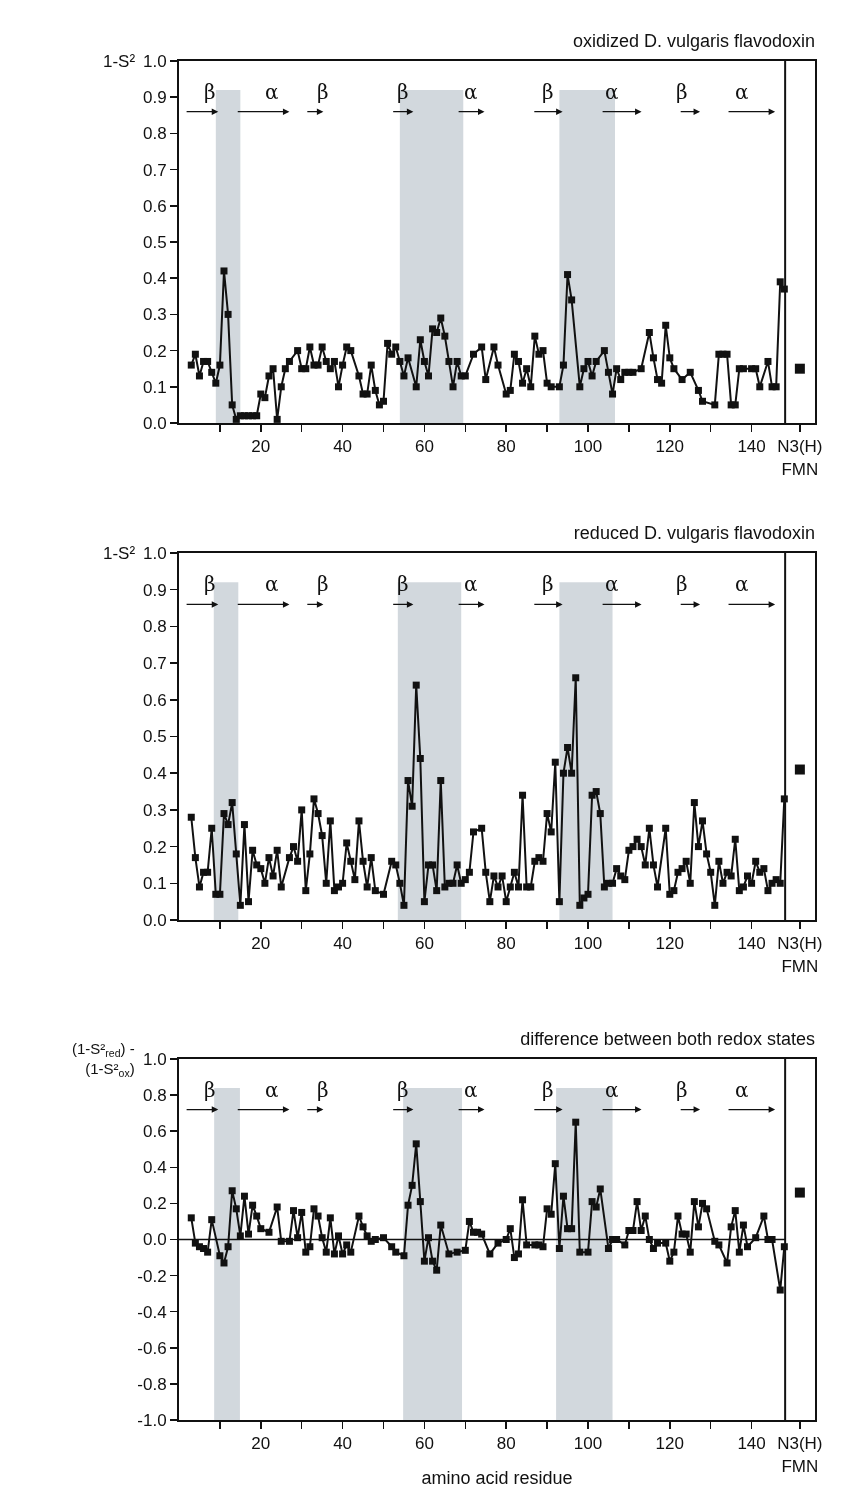 This screenshot has height=1488, width=865. I want to click on y-tick-label: -1.0, so click(152, 1420).